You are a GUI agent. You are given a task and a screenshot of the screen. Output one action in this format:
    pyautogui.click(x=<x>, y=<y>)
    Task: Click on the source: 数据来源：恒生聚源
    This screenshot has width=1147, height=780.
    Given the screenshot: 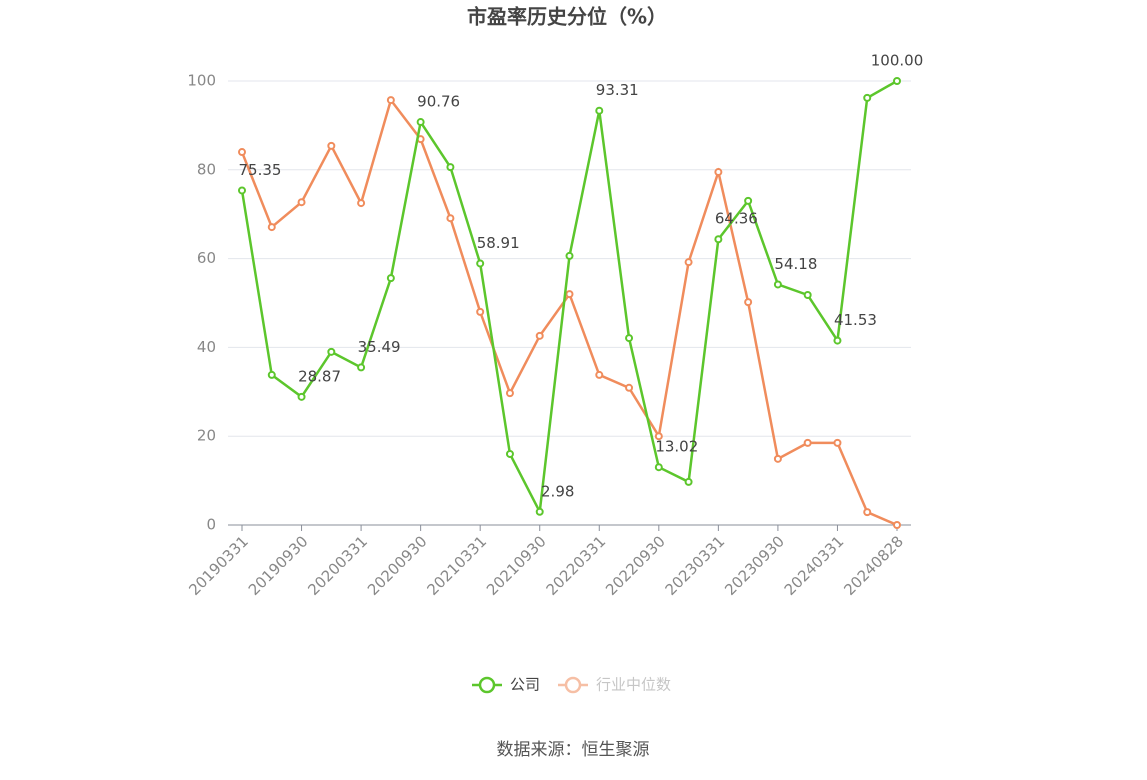 What is the action you would take?
    pyautogui.click(x=573, y=750)
    